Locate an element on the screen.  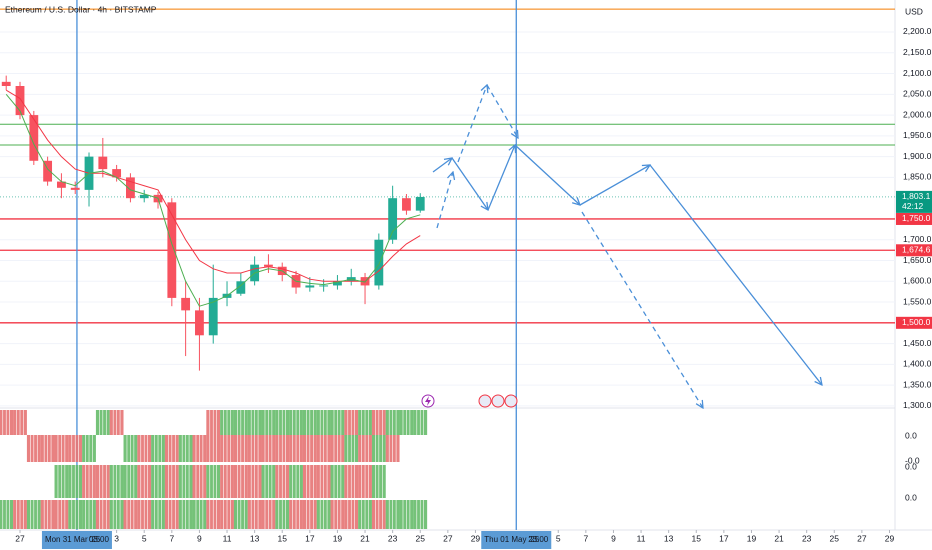
indicator-label: -0.0 is located at coordinates (912, 460).